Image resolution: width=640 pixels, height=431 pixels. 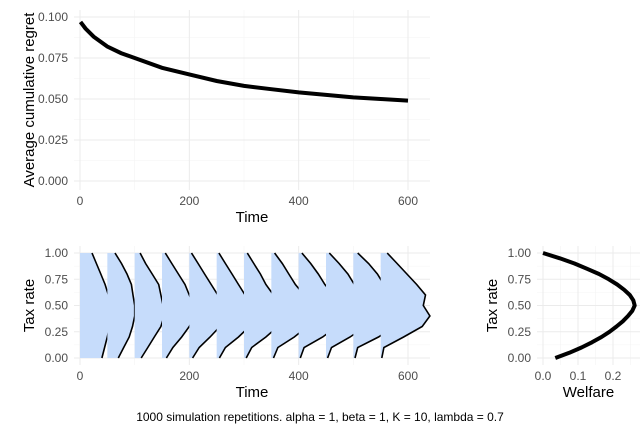 What do you see at coordinates (543, 376) in the screenshot?
I see `x-tick-label: 0.0` at bounding box center [543, 376].